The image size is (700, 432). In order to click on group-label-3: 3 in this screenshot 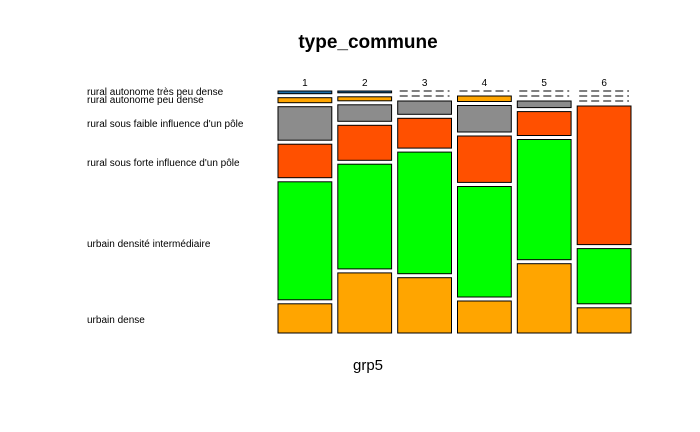, I will do `click(425, 83)`.